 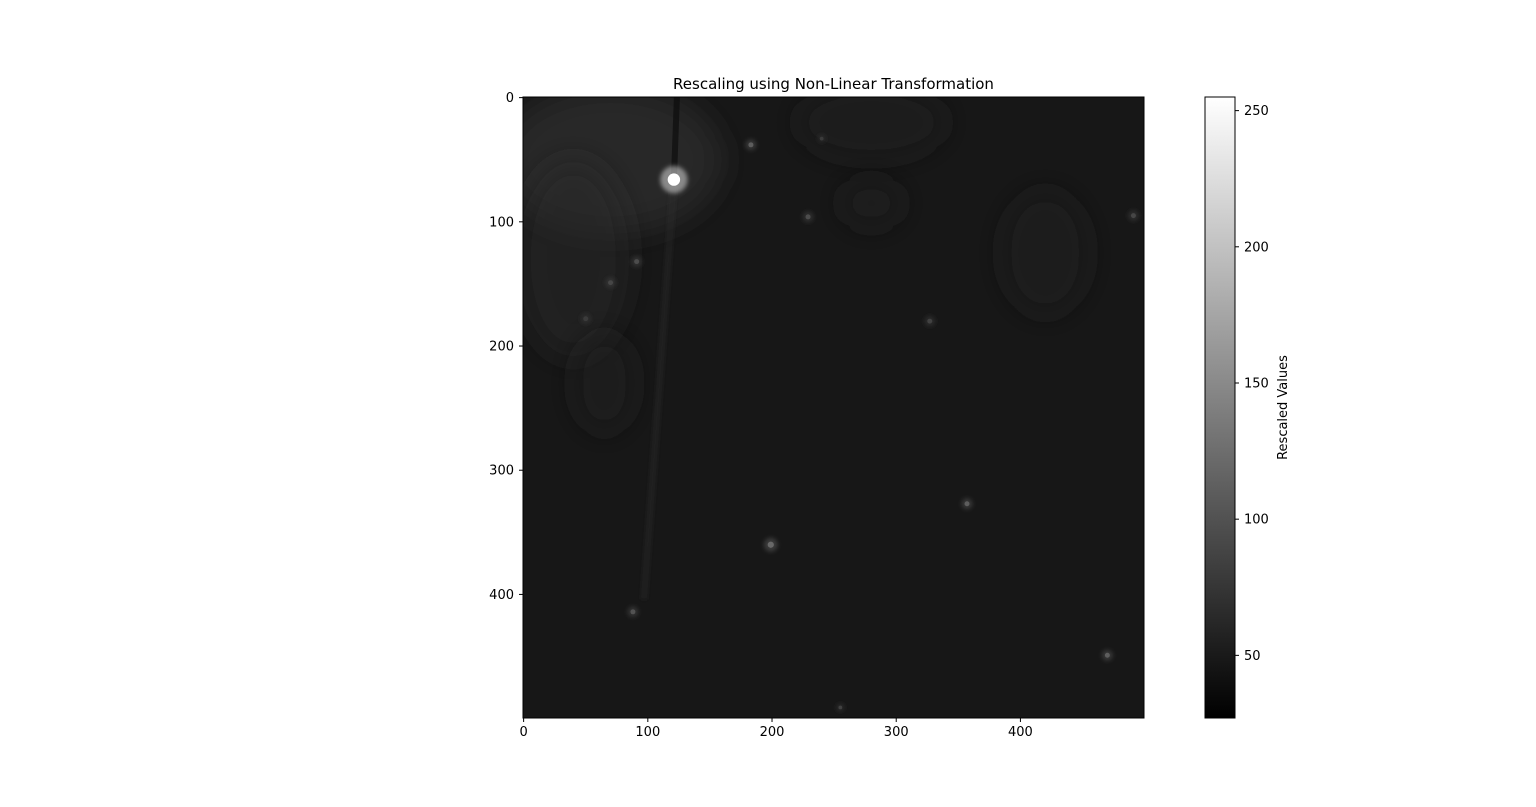 I want to click on y-tick-label: 100, so click(x=501, y=222).